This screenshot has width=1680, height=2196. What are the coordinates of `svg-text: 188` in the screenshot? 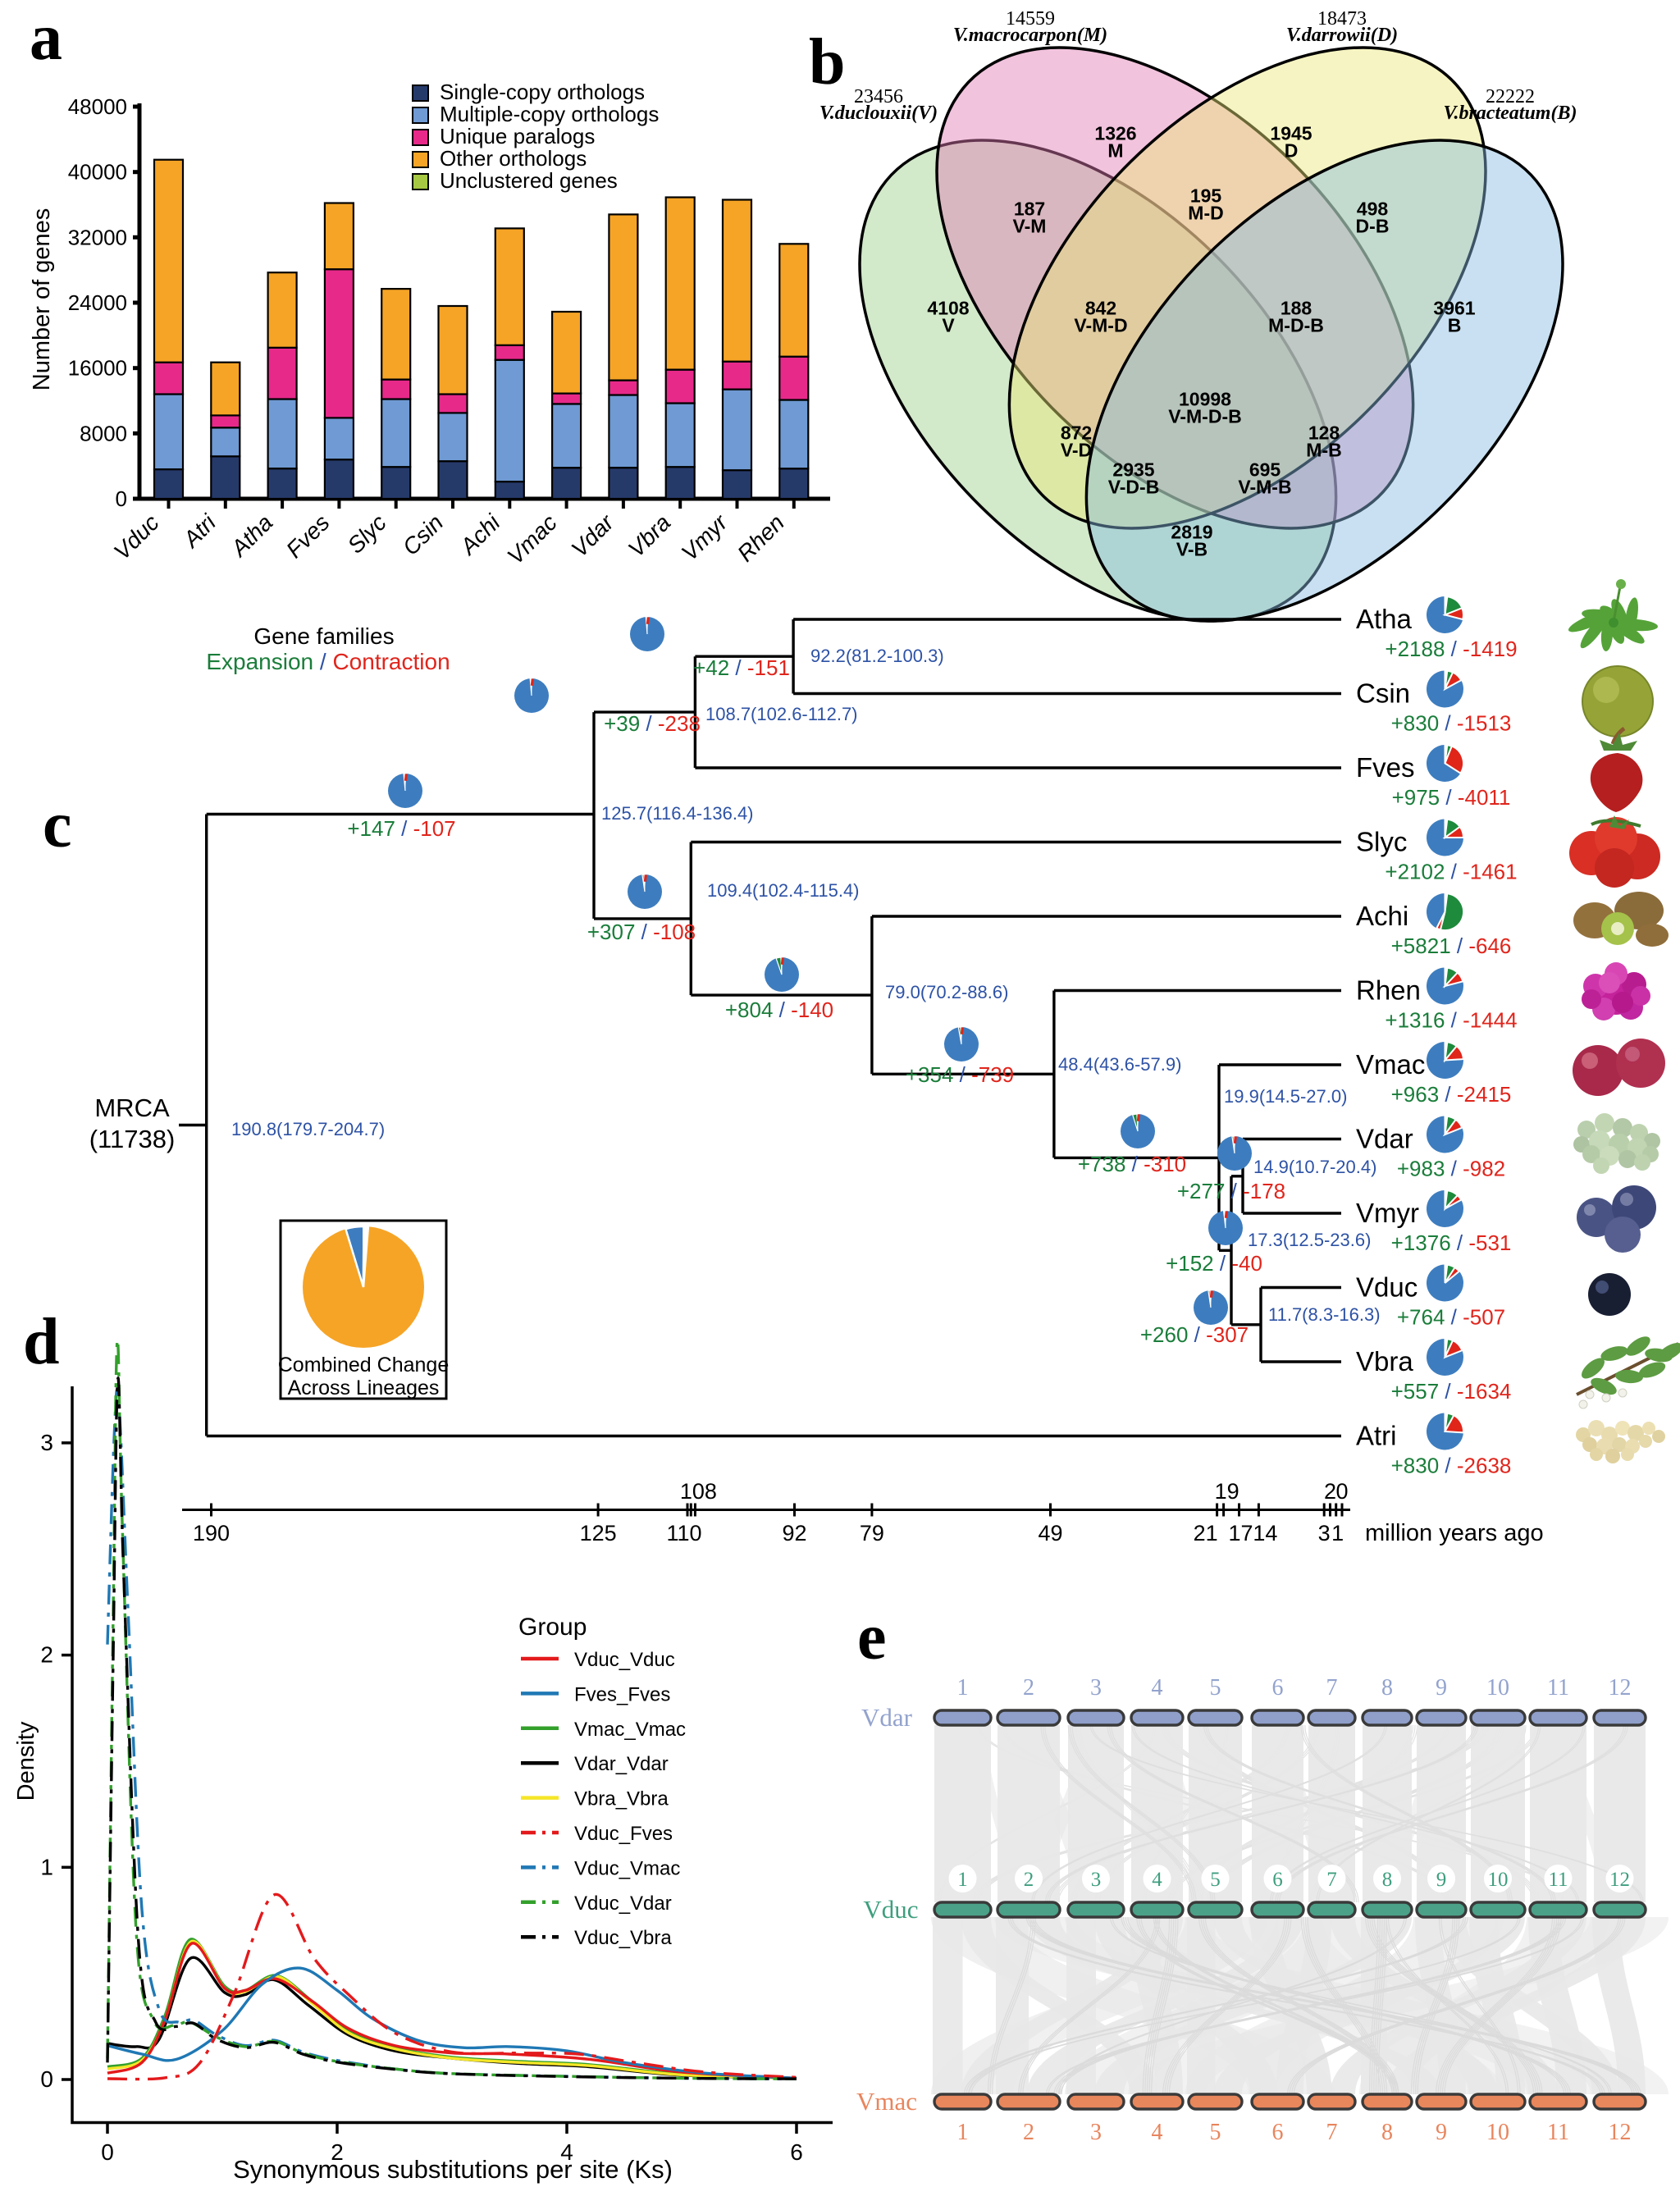 It's located at (1296, 308).